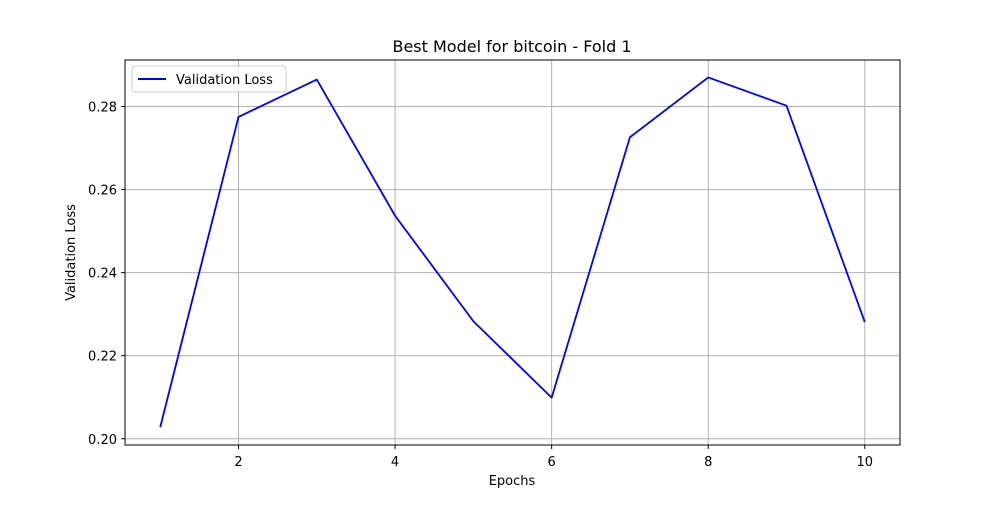  What do you see at coordinates (71, 252) in the screenshot?
I see `y-axis-label: Validation Loss` at bounding box center [71, 252].